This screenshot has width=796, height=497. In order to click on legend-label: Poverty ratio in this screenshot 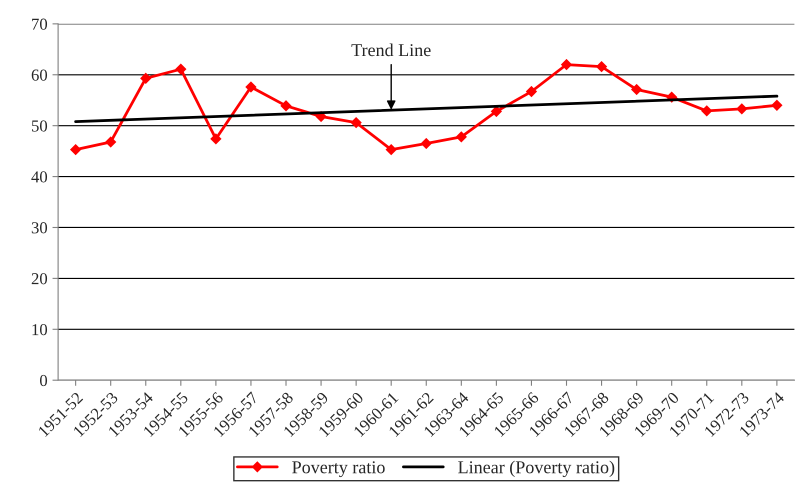, I will do `click(338, 469)`.